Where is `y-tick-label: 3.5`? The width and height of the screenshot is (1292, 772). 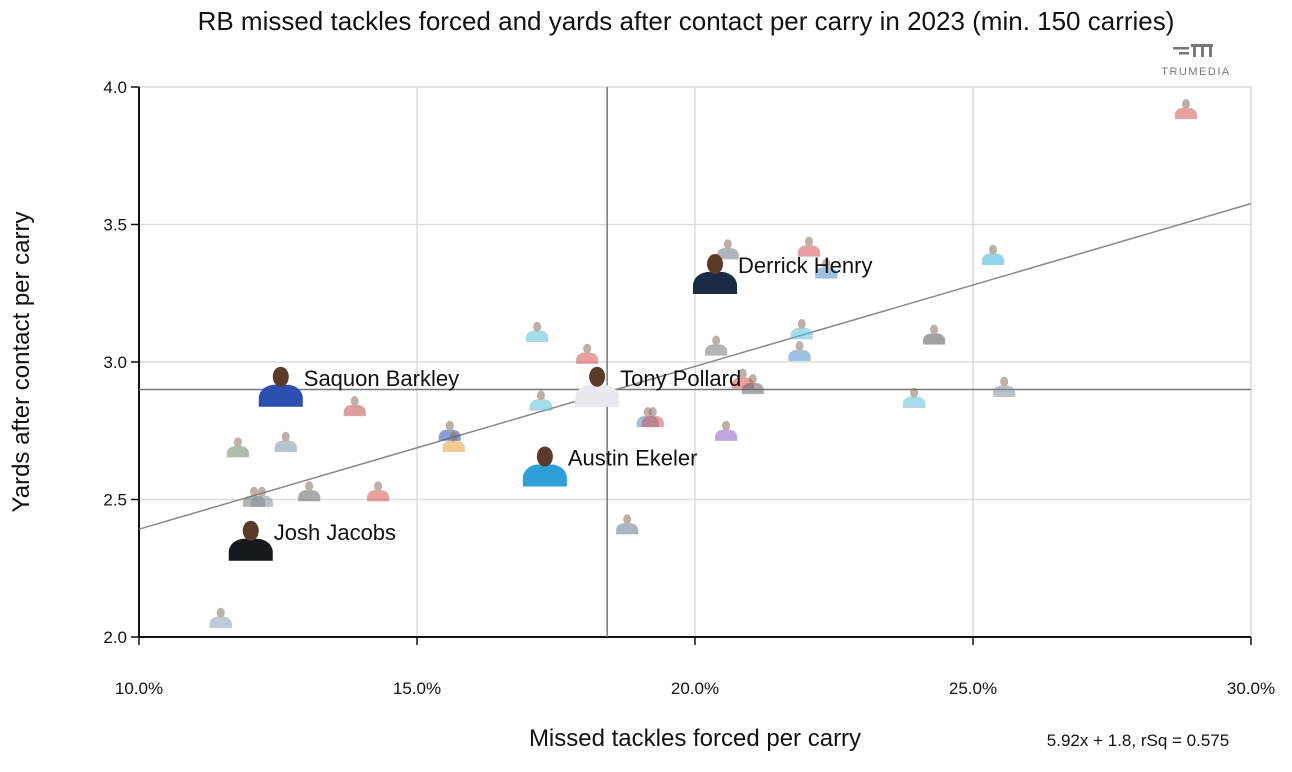 y-tick-label: 3.5 is located at coordinates (115, 225).